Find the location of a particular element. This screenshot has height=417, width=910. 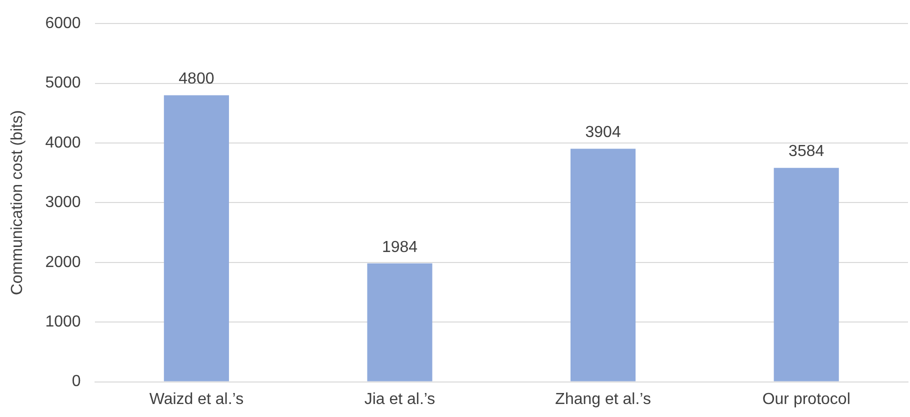

x-tick-label: Our protocol is located at coordinates (806, 399).